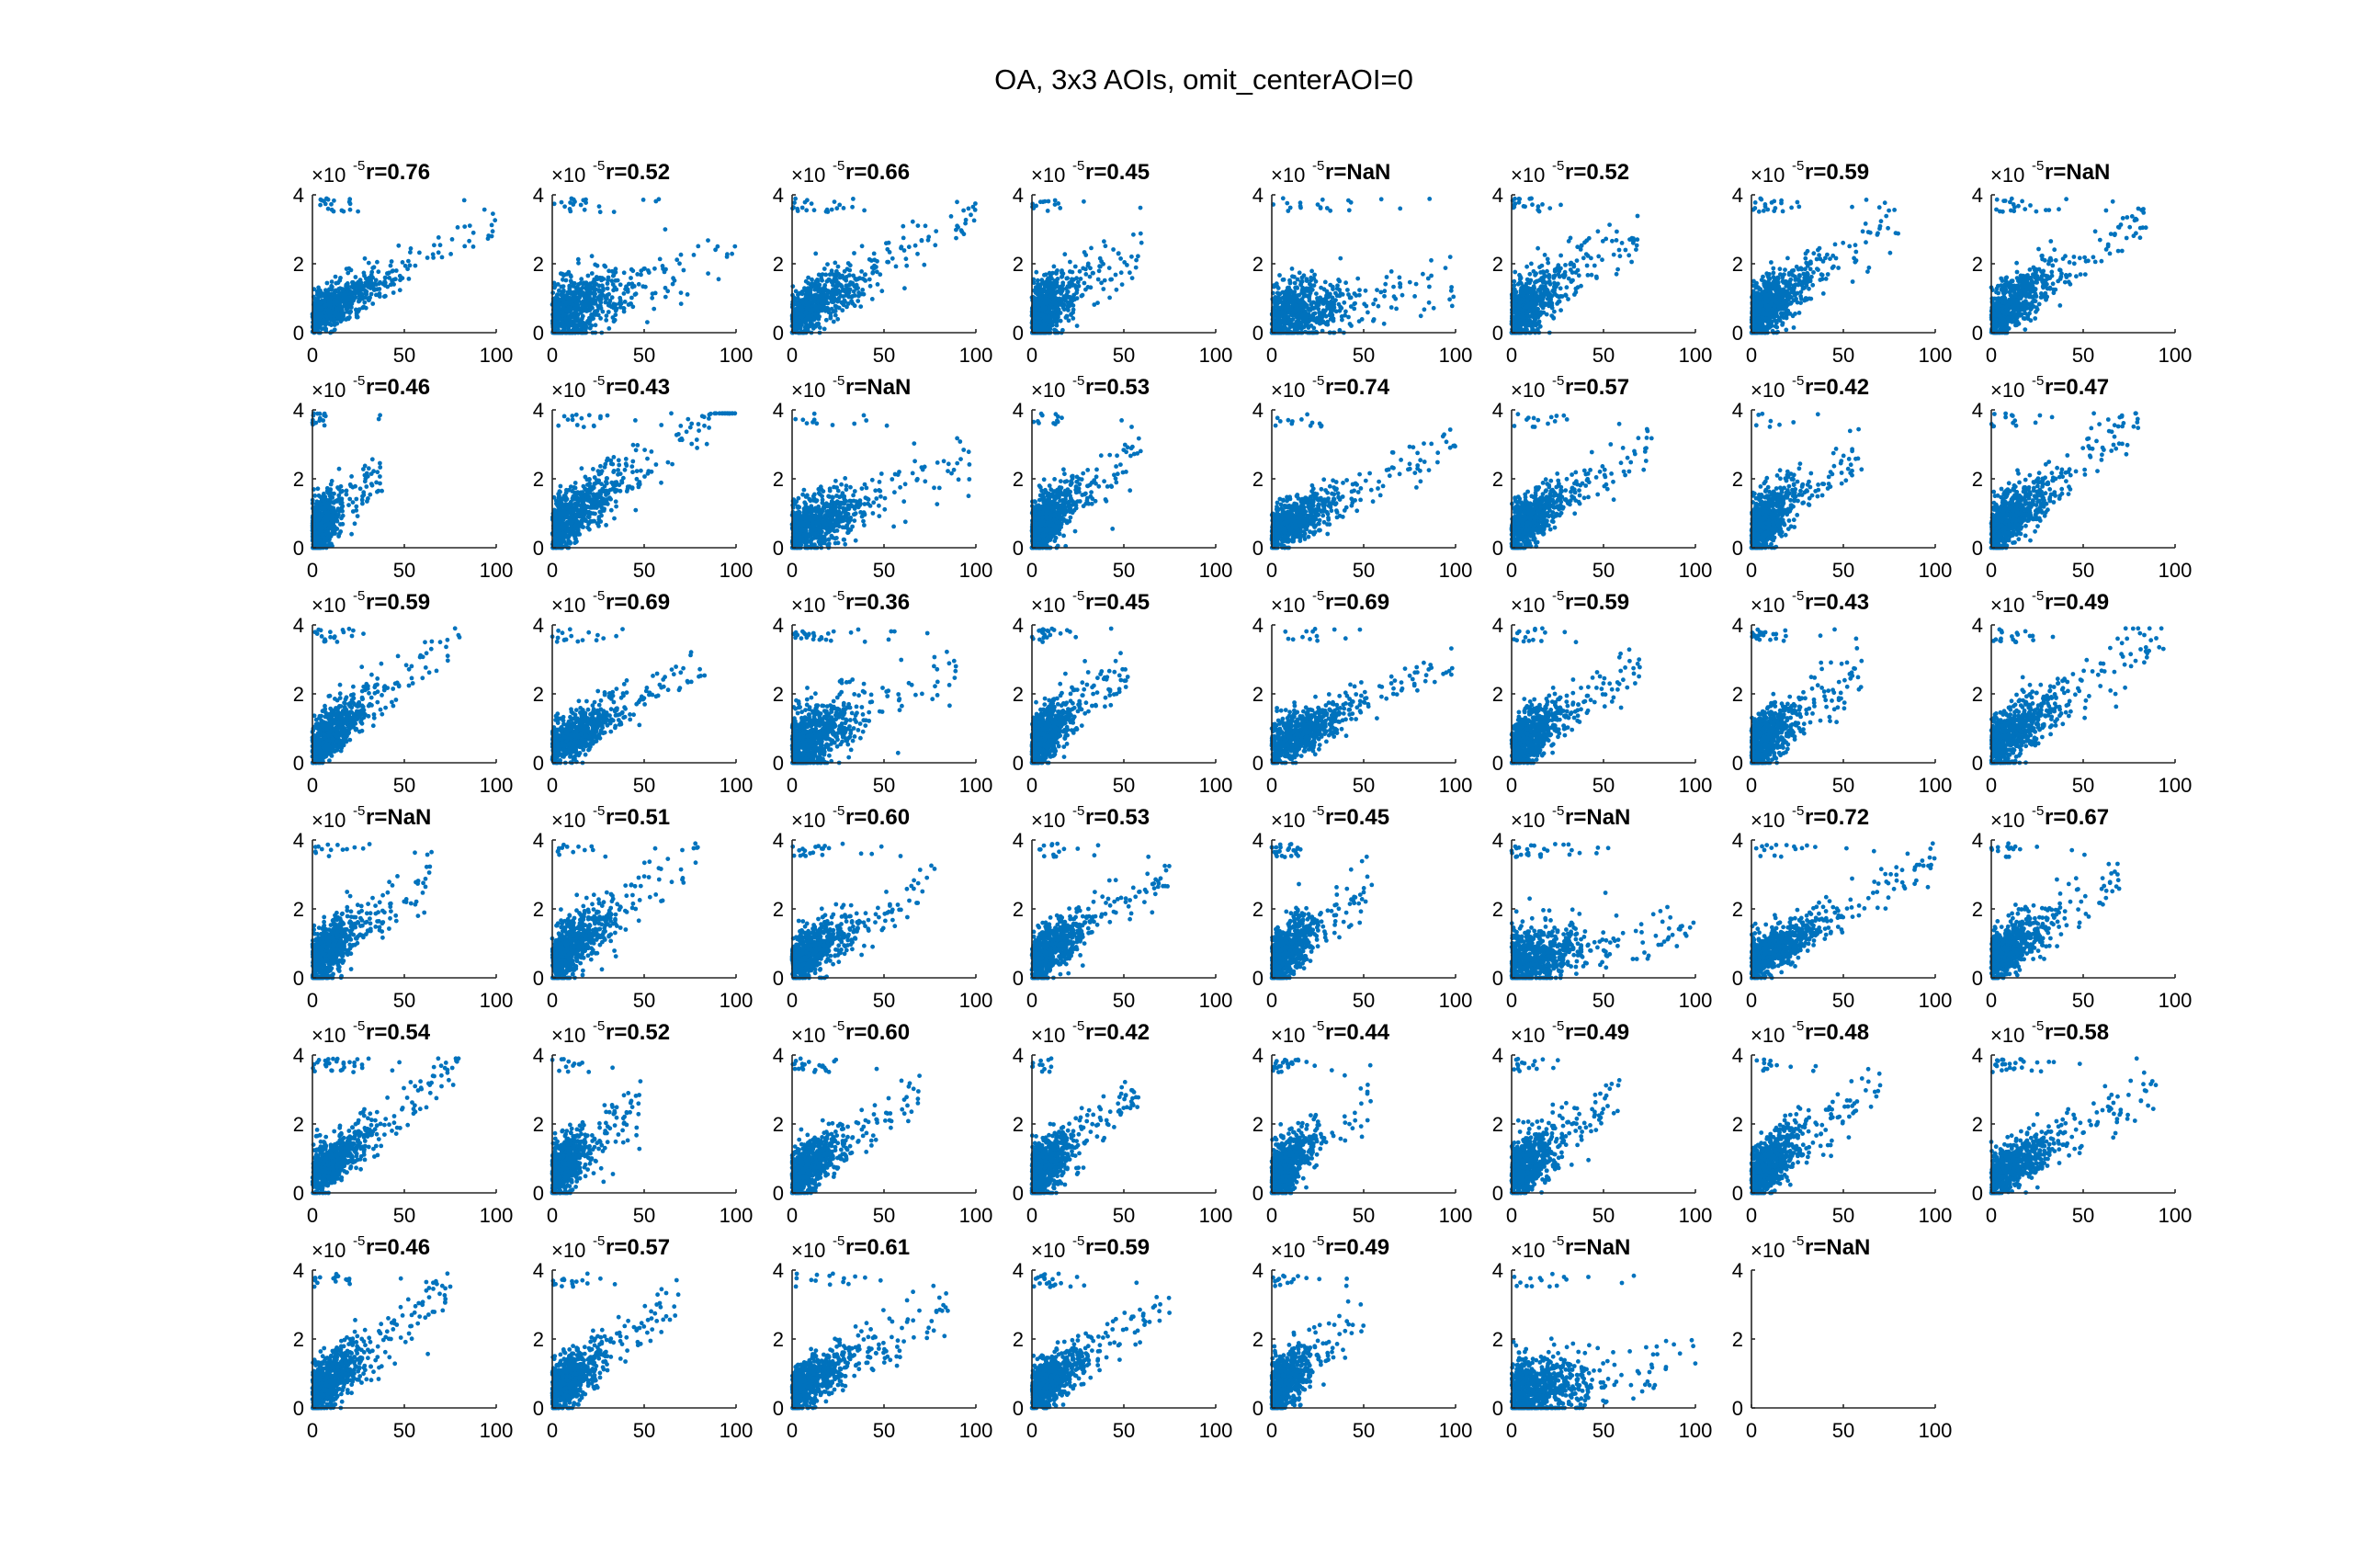  What do you see at coordinates (838, 166) in the screenshot?
I see `y-exponent-power: -5` at bounding box center [838, 166].